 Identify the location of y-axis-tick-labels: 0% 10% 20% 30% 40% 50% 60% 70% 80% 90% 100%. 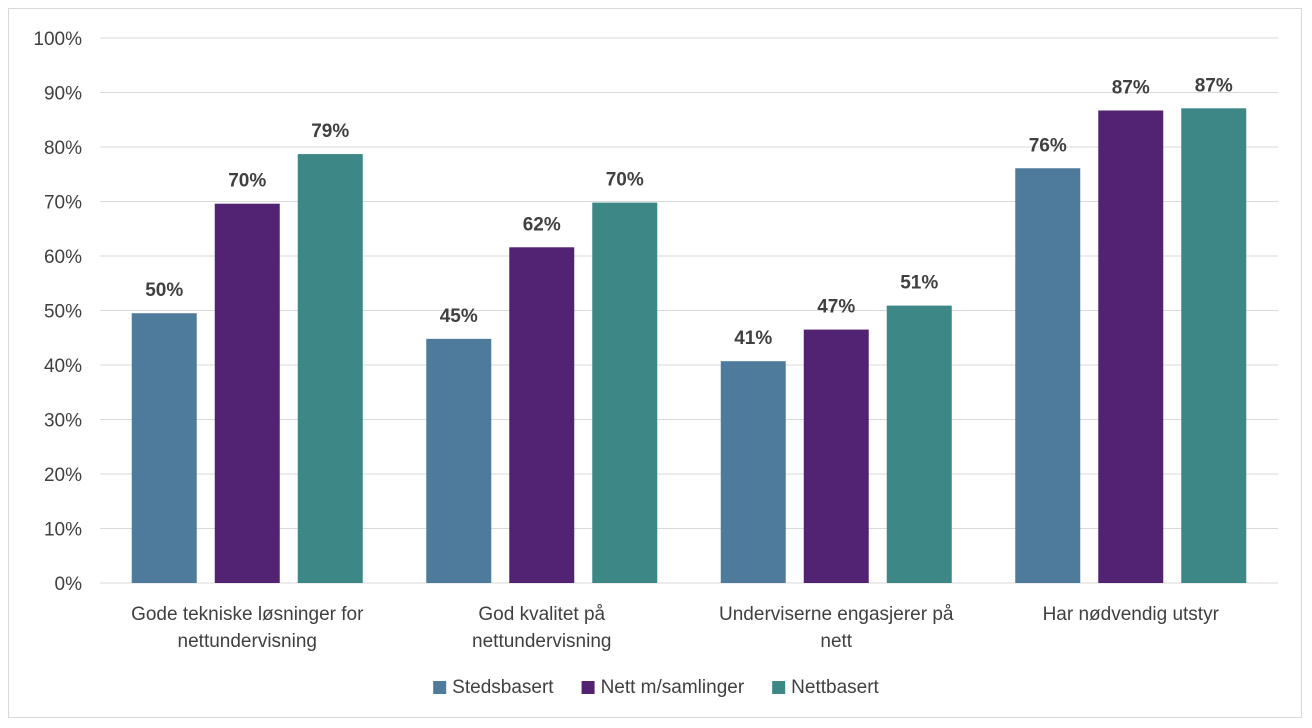
(57, 312).